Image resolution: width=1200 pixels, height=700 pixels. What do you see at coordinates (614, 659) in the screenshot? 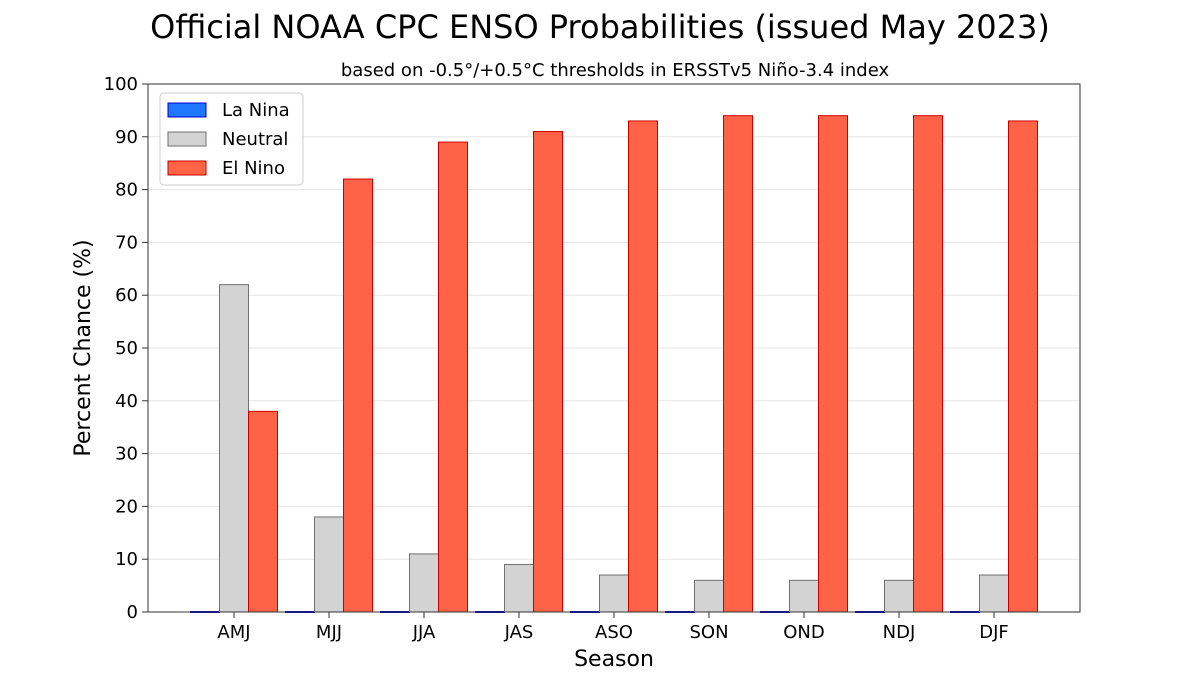
I see `x-axis-label: Season` at bounding box center [614, 659].